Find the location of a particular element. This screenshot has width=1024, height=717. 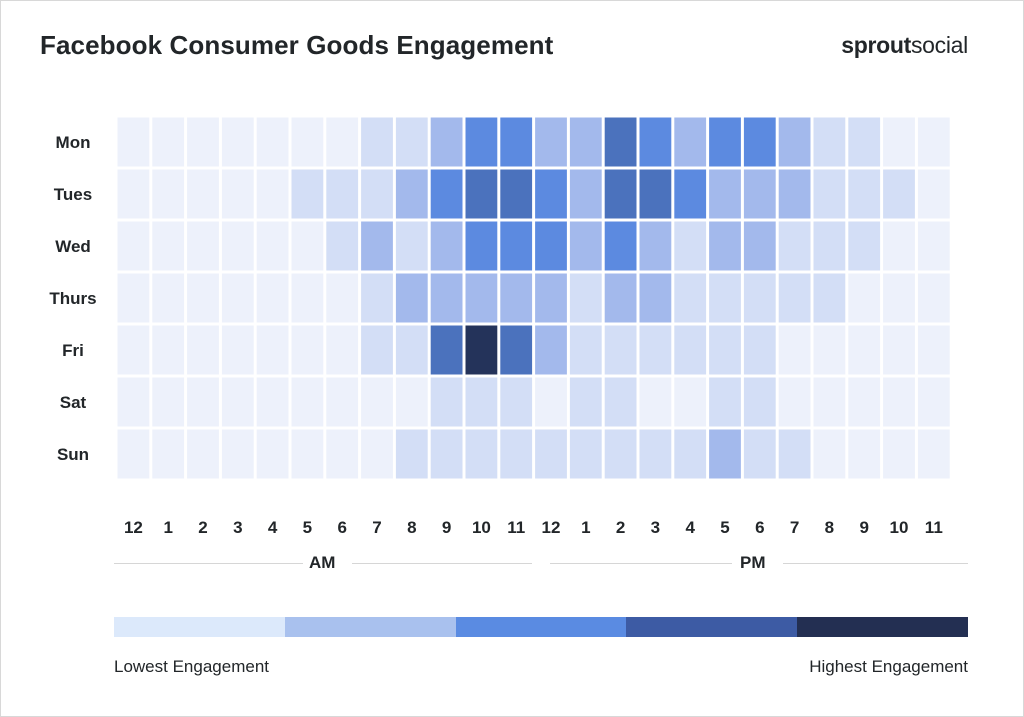

column-label: 9 is located at coordinates (446, 527).